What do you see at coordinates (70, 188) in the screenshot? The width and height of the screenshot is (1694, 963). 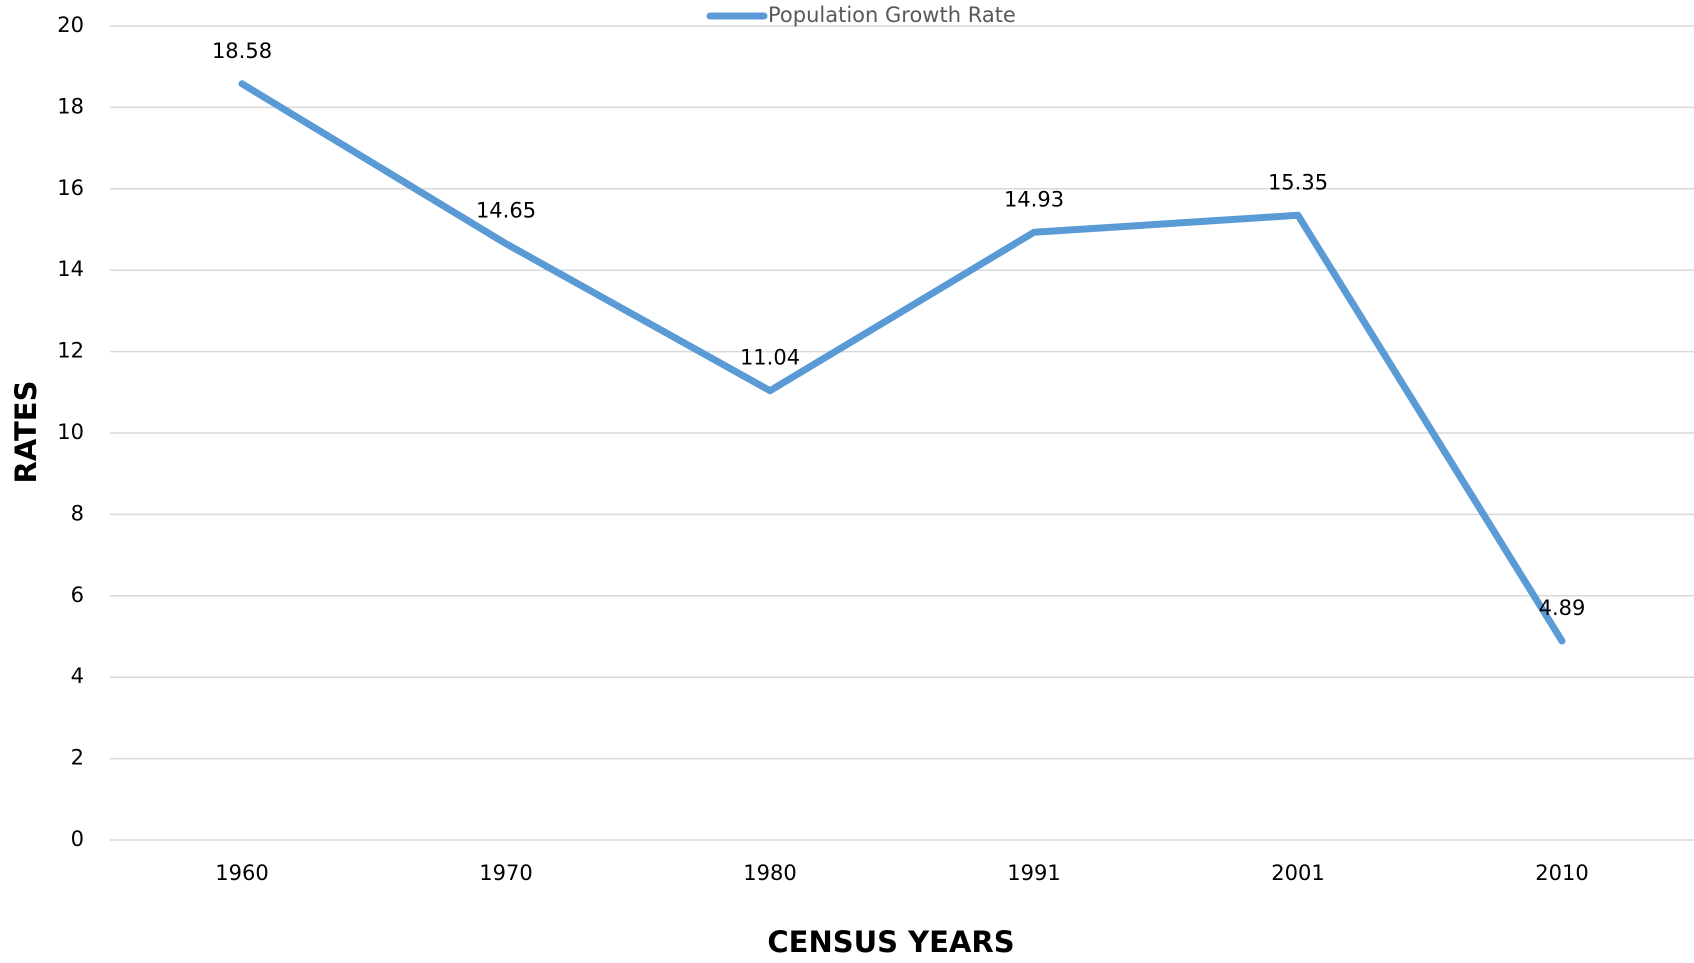 I see `y-tick-label: 16` at bounding box center [70, 188].